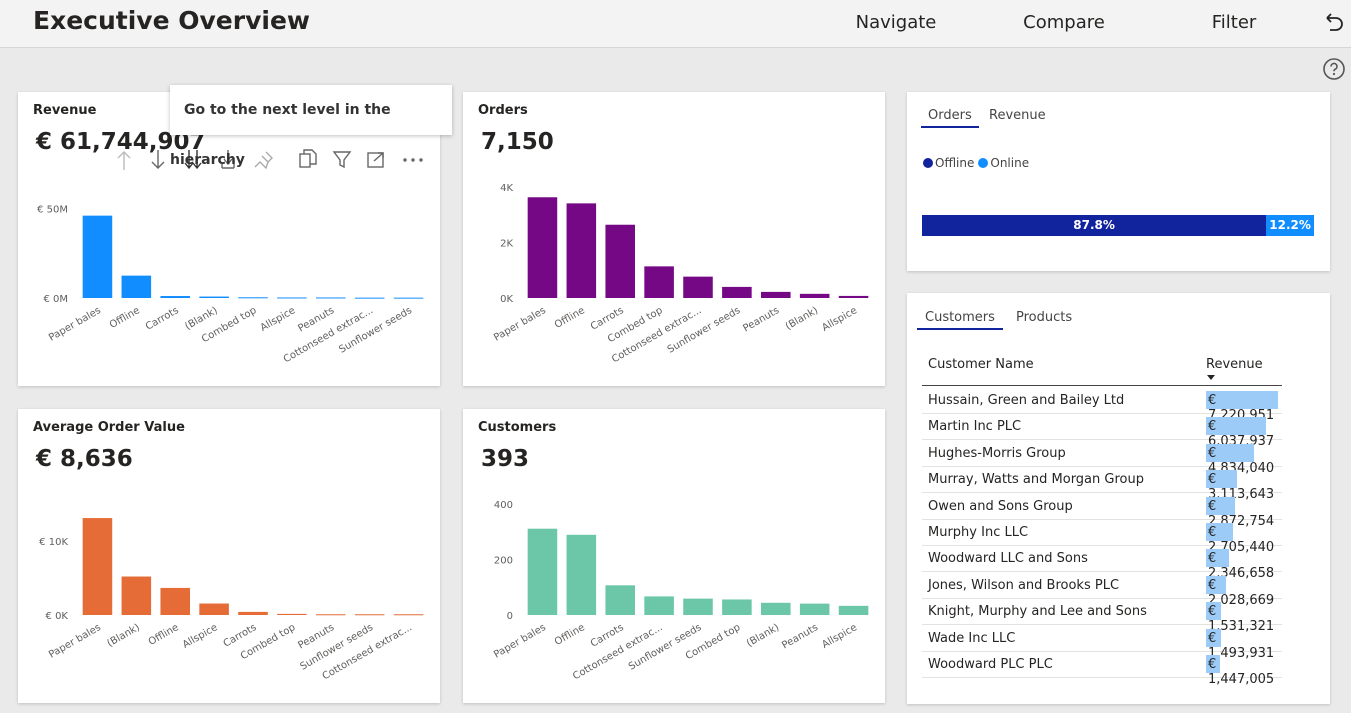 This screenshot has width=1351, height=713. Describe the element at coordinates (983, 163) in the screenshot. I see `legend-dot` at that location.